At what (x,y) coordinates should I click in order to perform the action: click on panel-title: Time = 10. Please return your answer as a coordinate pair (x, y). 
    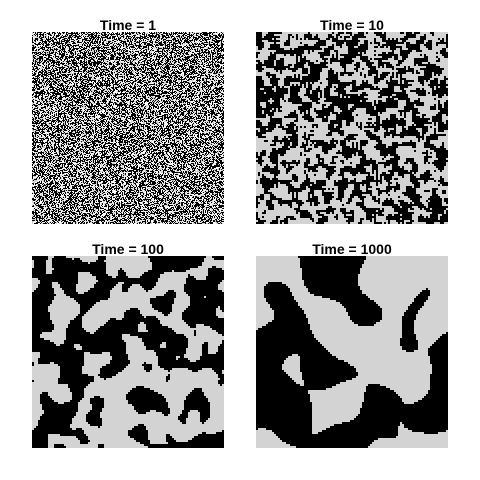
    Looking at the image, I should click on (352, 25).